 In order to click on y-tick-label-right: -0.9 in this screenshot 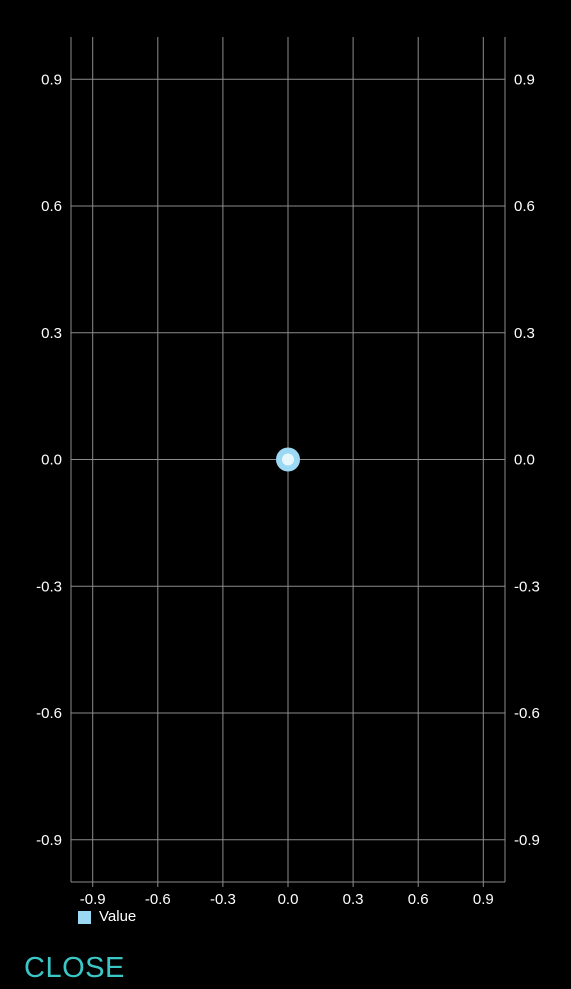, I will do `click(527, 840)`.